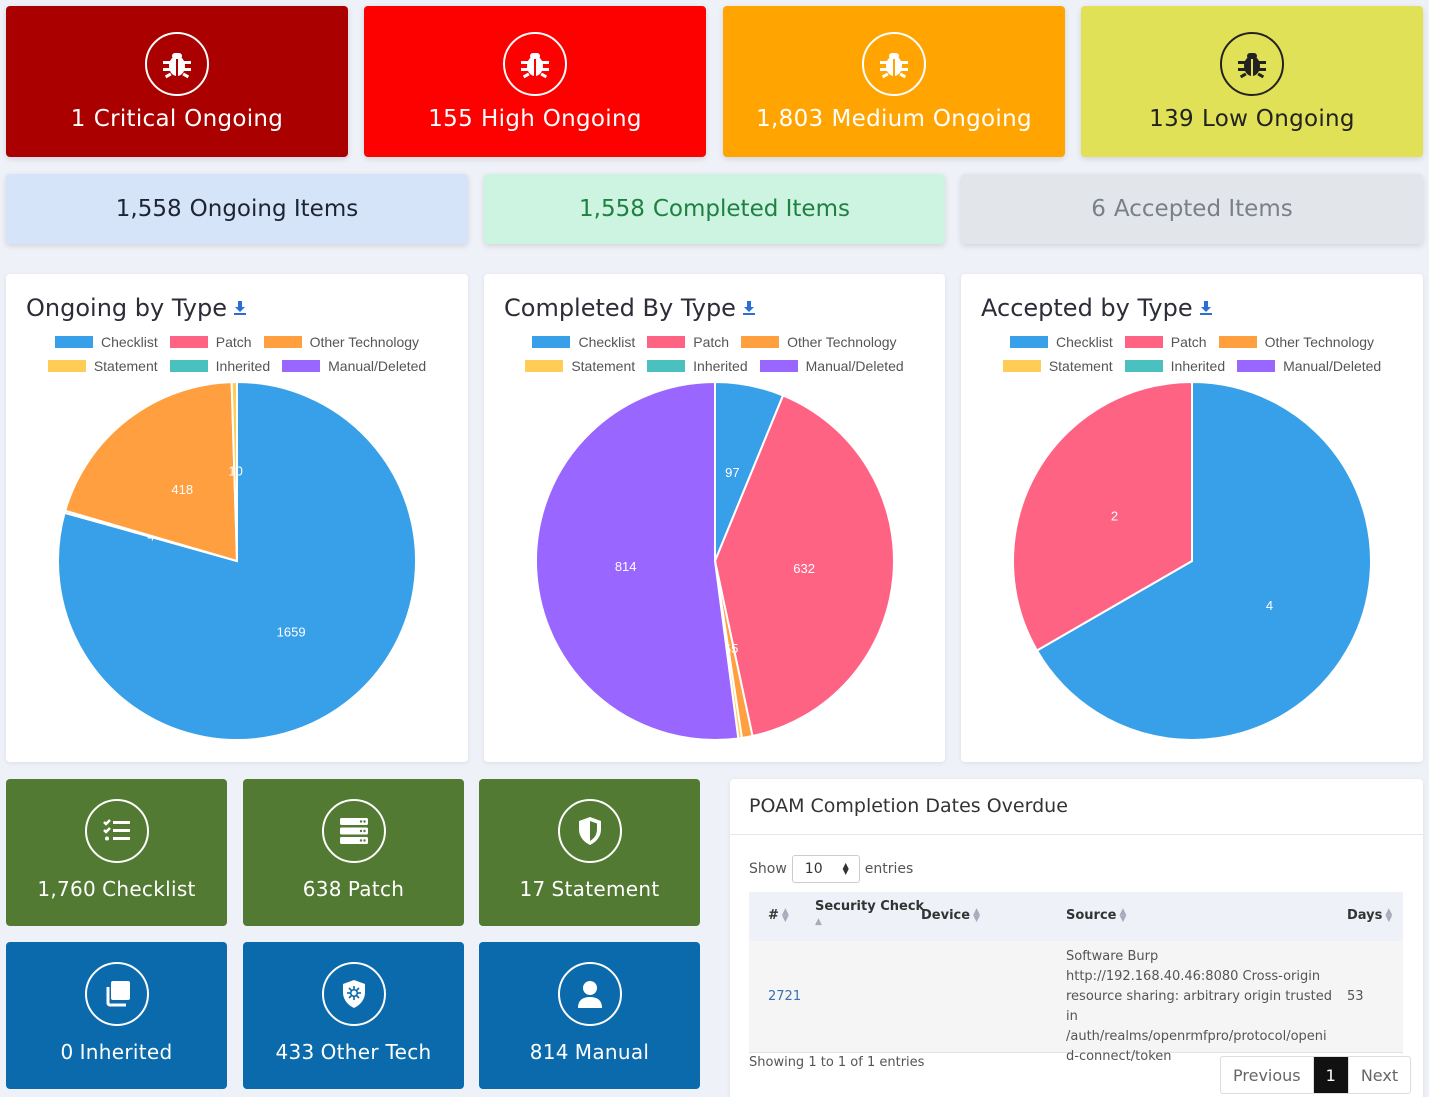  What do you see at coordinates (1098, 209) in the screenshot?
I see `accepted-items-count: 6` at bounding box center [1098, 209].